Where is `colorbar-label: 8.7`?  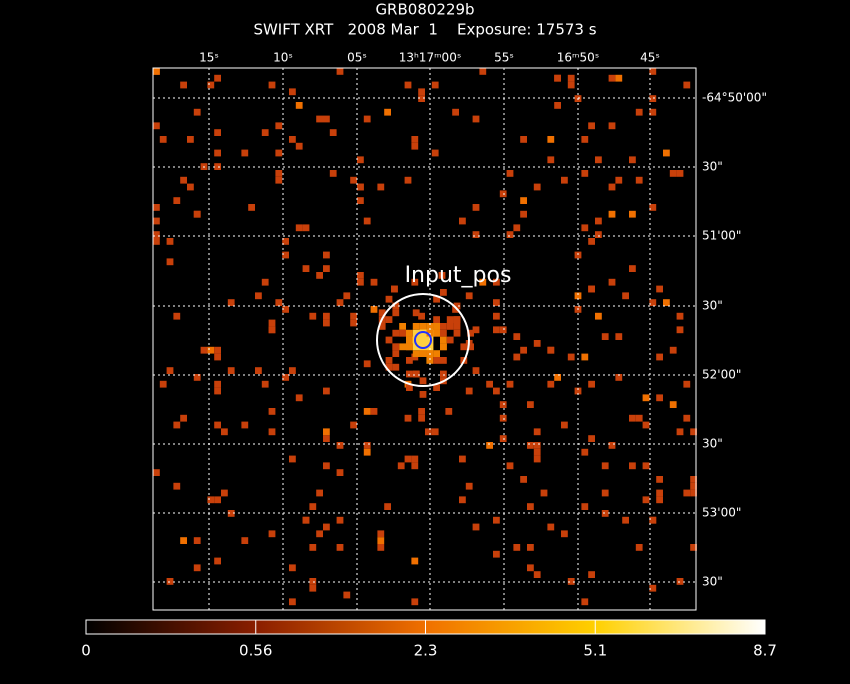 colorbar-label: 8.7 is located at coordinates (765, 651).